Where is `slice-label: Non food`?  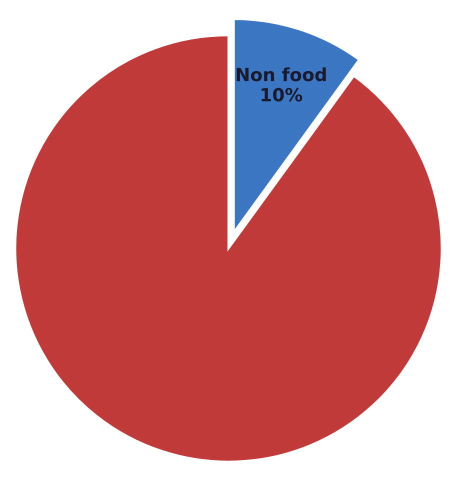 slice-label: Non food is located at coordinates (281, 74).